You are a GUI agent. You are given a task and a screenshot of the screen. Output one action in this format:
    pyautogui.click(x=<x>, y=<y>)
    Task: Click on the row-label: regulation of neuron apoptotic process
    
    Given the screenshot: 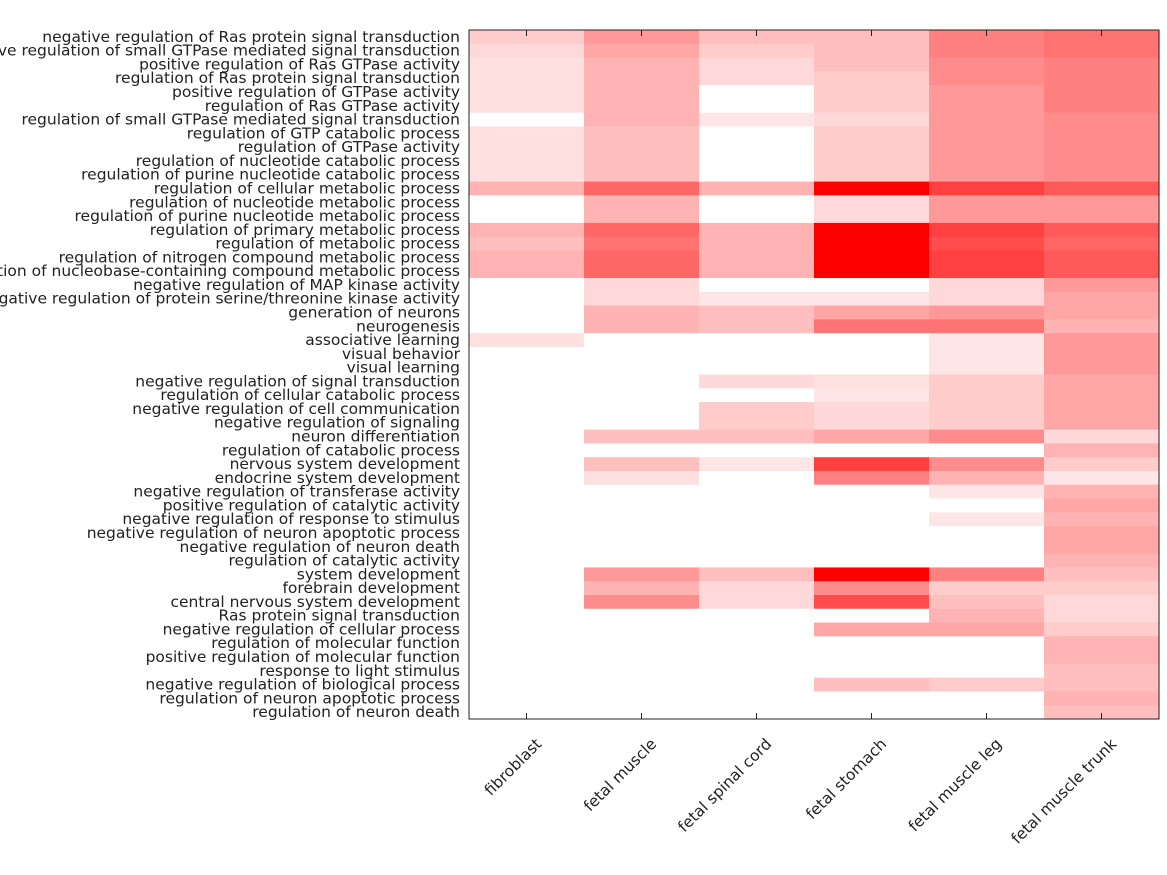 What is the action you would take?
    pyautogui.click(x=309, y=698)
    